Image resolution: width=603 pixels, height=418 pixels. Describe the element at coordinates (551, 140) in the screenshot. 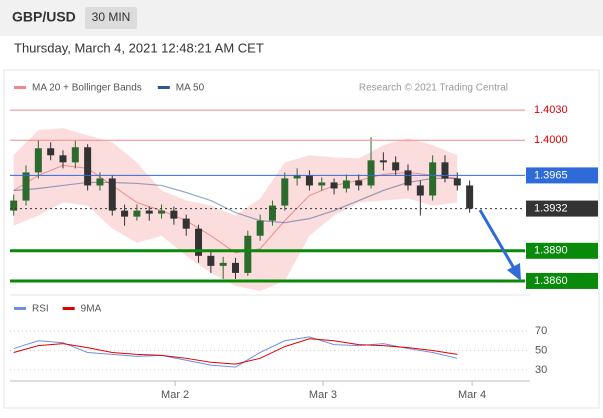

I see `price-level-label: 1.4000` at that location.